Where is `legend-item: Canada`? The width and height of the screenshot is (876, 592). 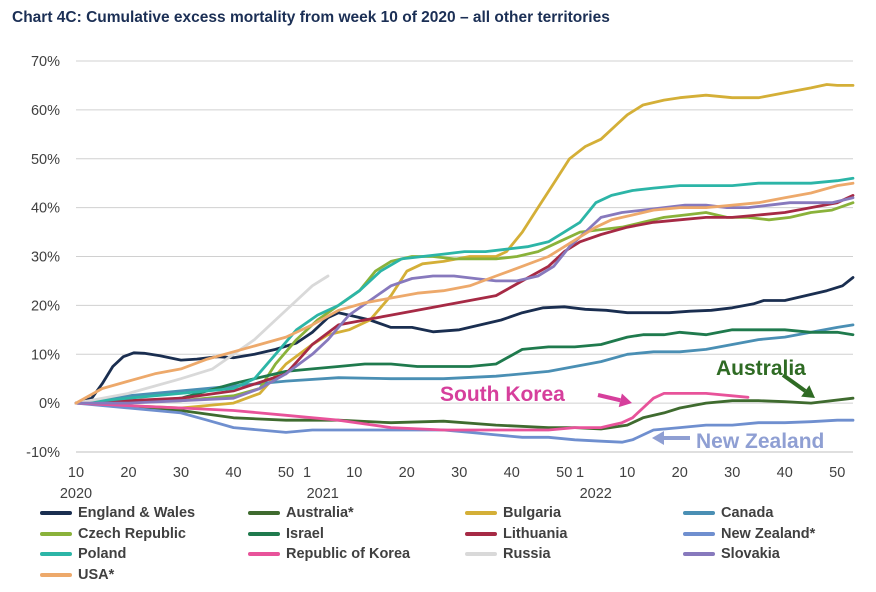
legend-item: Canada is located at coordinates (728, 513).